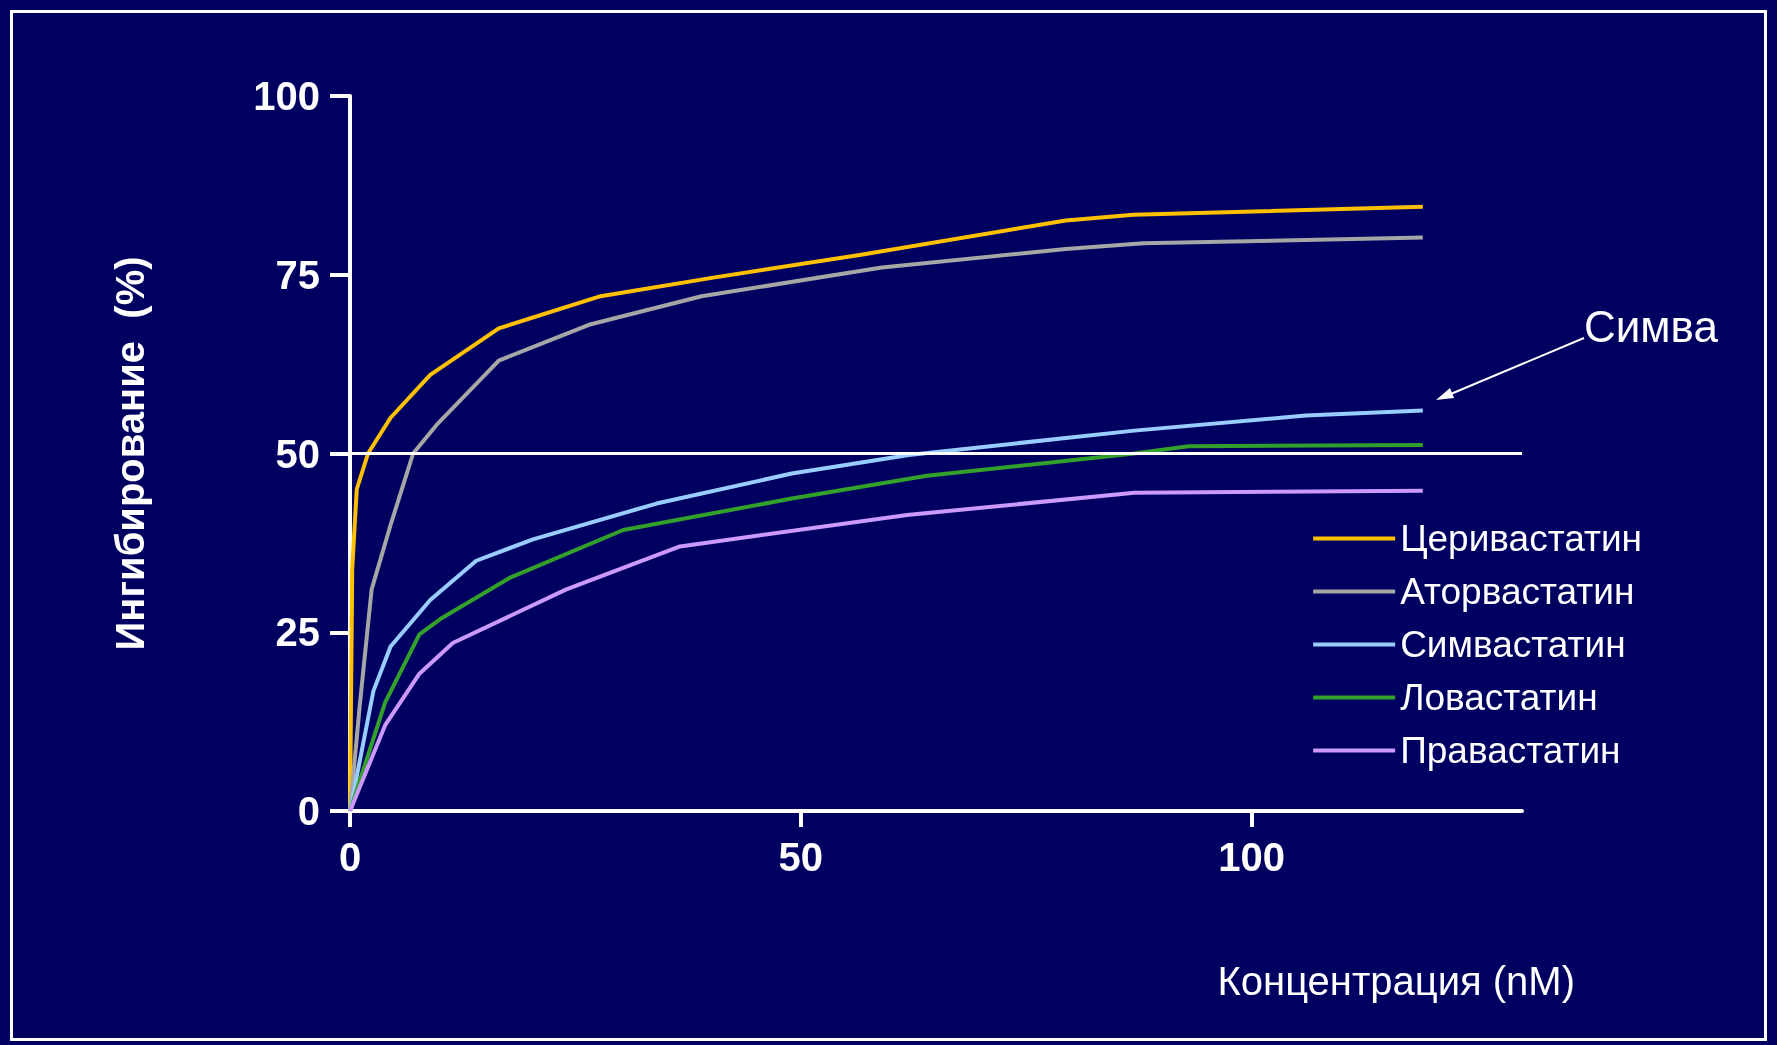  I want to click on y-axis-title: Ингибирование (%), so click(130, 453).